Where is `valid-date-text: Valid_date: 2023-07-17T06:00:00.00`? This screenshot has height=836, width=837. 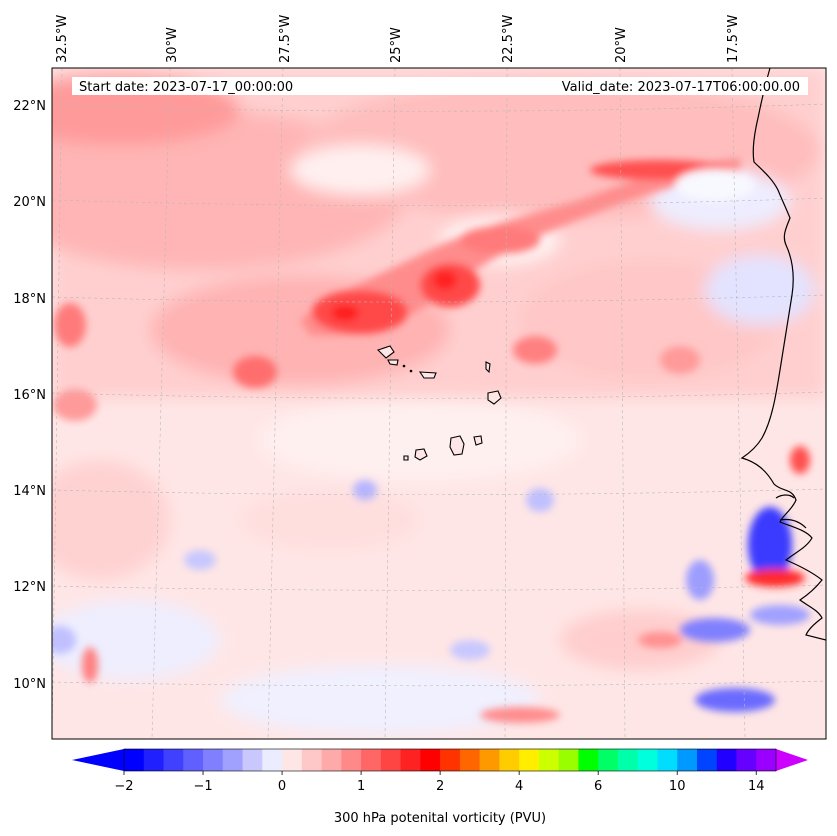
valid-date-text: Valid_date: 2023-07-17T06:00:00.00 is located at coordinates (681, 87).